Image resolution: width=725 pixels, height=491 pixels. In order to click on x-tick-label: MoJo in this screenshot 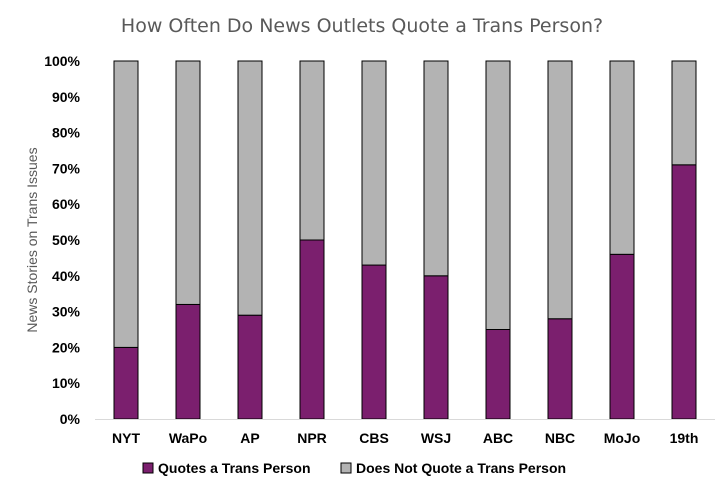, I will do `click(622, 438)`.